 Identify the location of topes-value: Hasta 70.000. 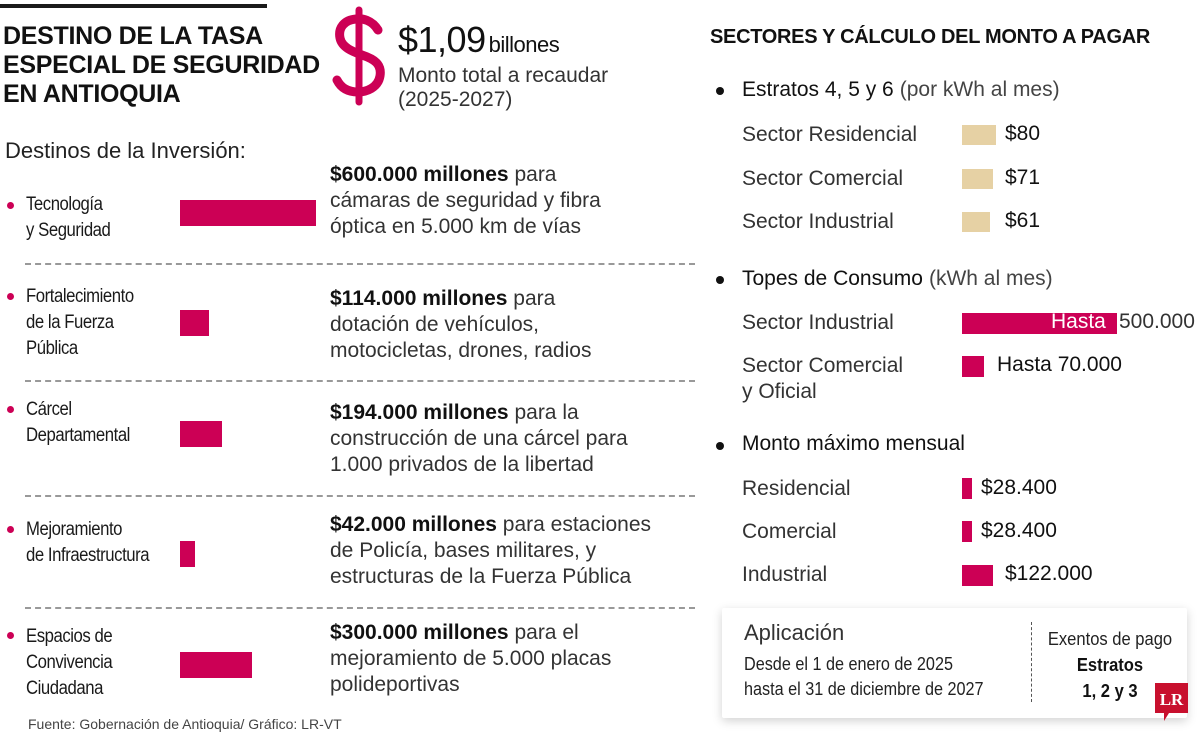
(1059, 364).